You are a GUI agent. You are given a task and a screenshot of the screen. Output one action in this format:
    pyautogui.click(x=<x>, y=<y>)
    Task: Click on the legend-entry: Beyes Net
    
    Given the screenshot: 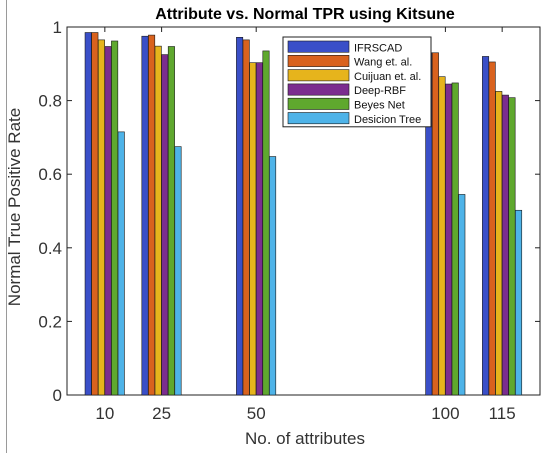 What is the action you would take?
    pyautogui.click(x=379, y=106)
    